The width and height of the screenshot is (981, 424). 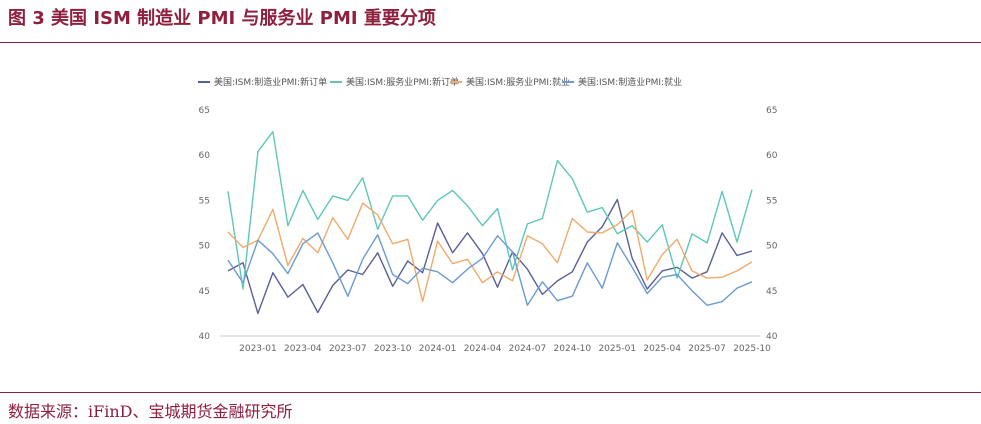 What do you see at coordinates (518, 82) in the screenshot?
I see `legend-label: 美国:ISM:服务业PMI:就业` at bounding box center [518, 82].